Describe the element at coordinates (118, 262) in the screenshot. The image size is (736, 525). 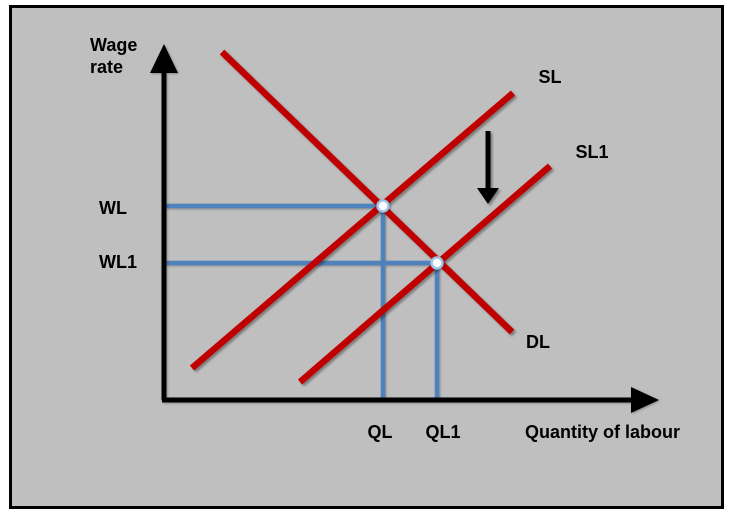
I see `wage-new-label: WL1` at that location.